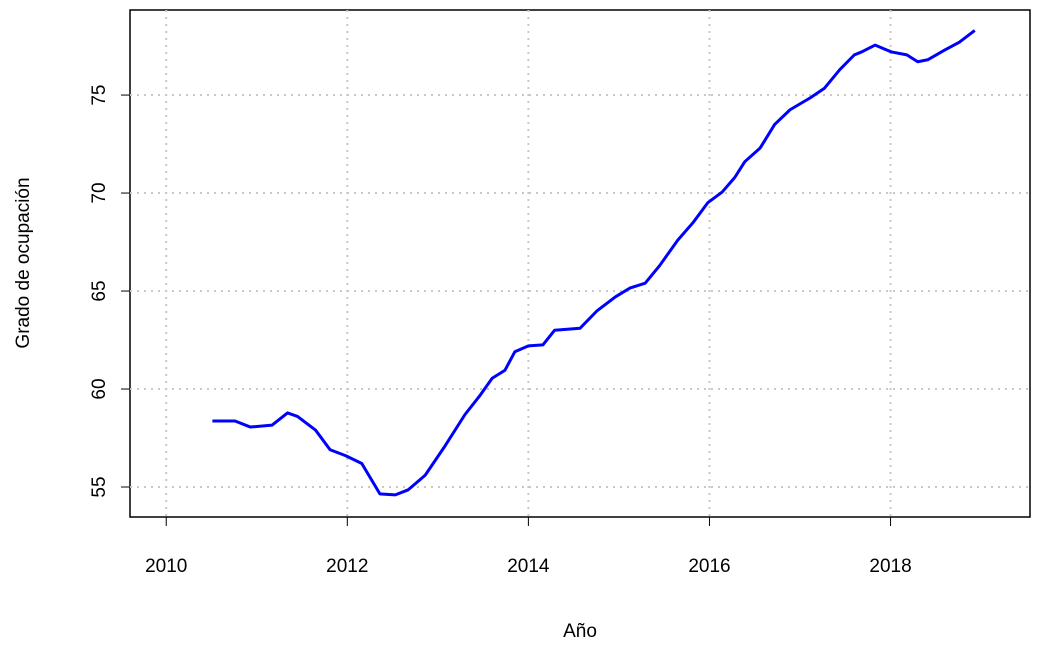 Image resolution: width=1045 pixels, height=648 pixels. What do you see at coordinates (23, 262) in the screenshot?
I see `y-axis-label: Grado de ocupación` at bounding box center [23, 262].